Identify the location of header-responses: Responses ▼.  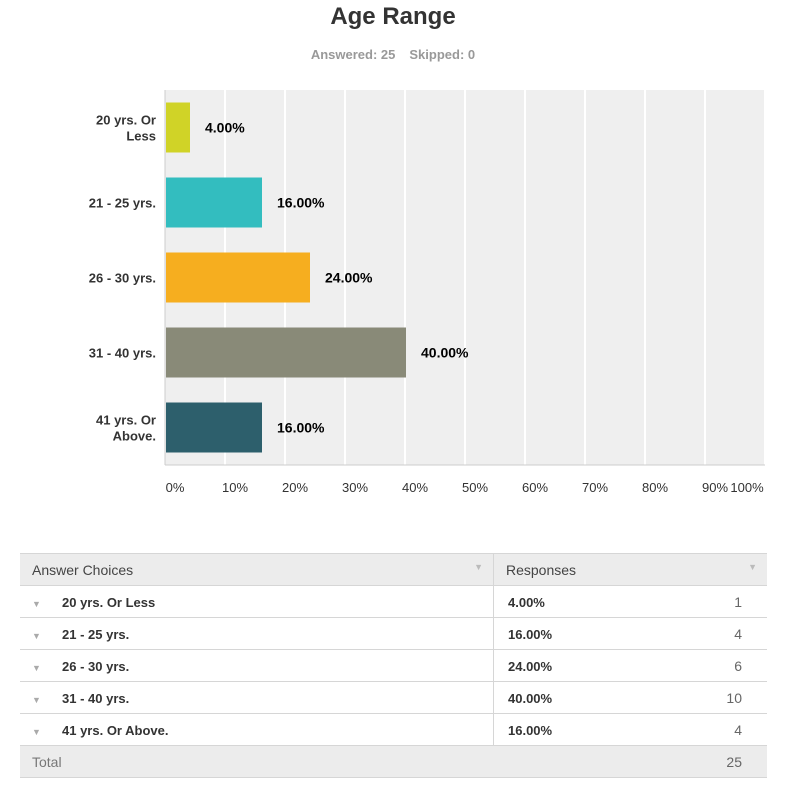
(630, 569).